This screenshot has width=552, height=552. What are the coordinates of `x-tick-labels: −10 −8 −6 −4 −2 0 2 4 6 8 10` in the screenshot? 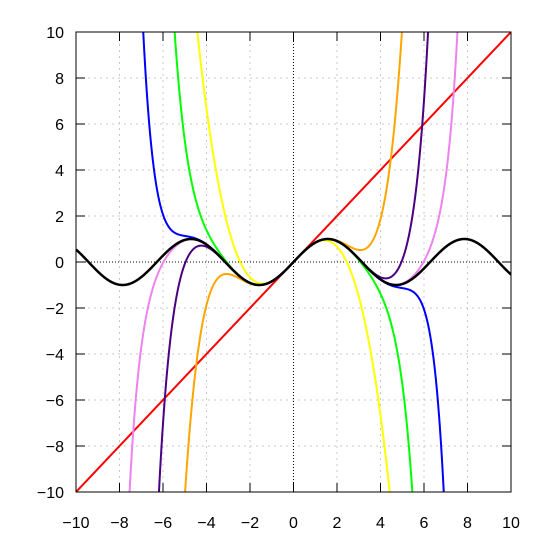 It's located at (291, 523).